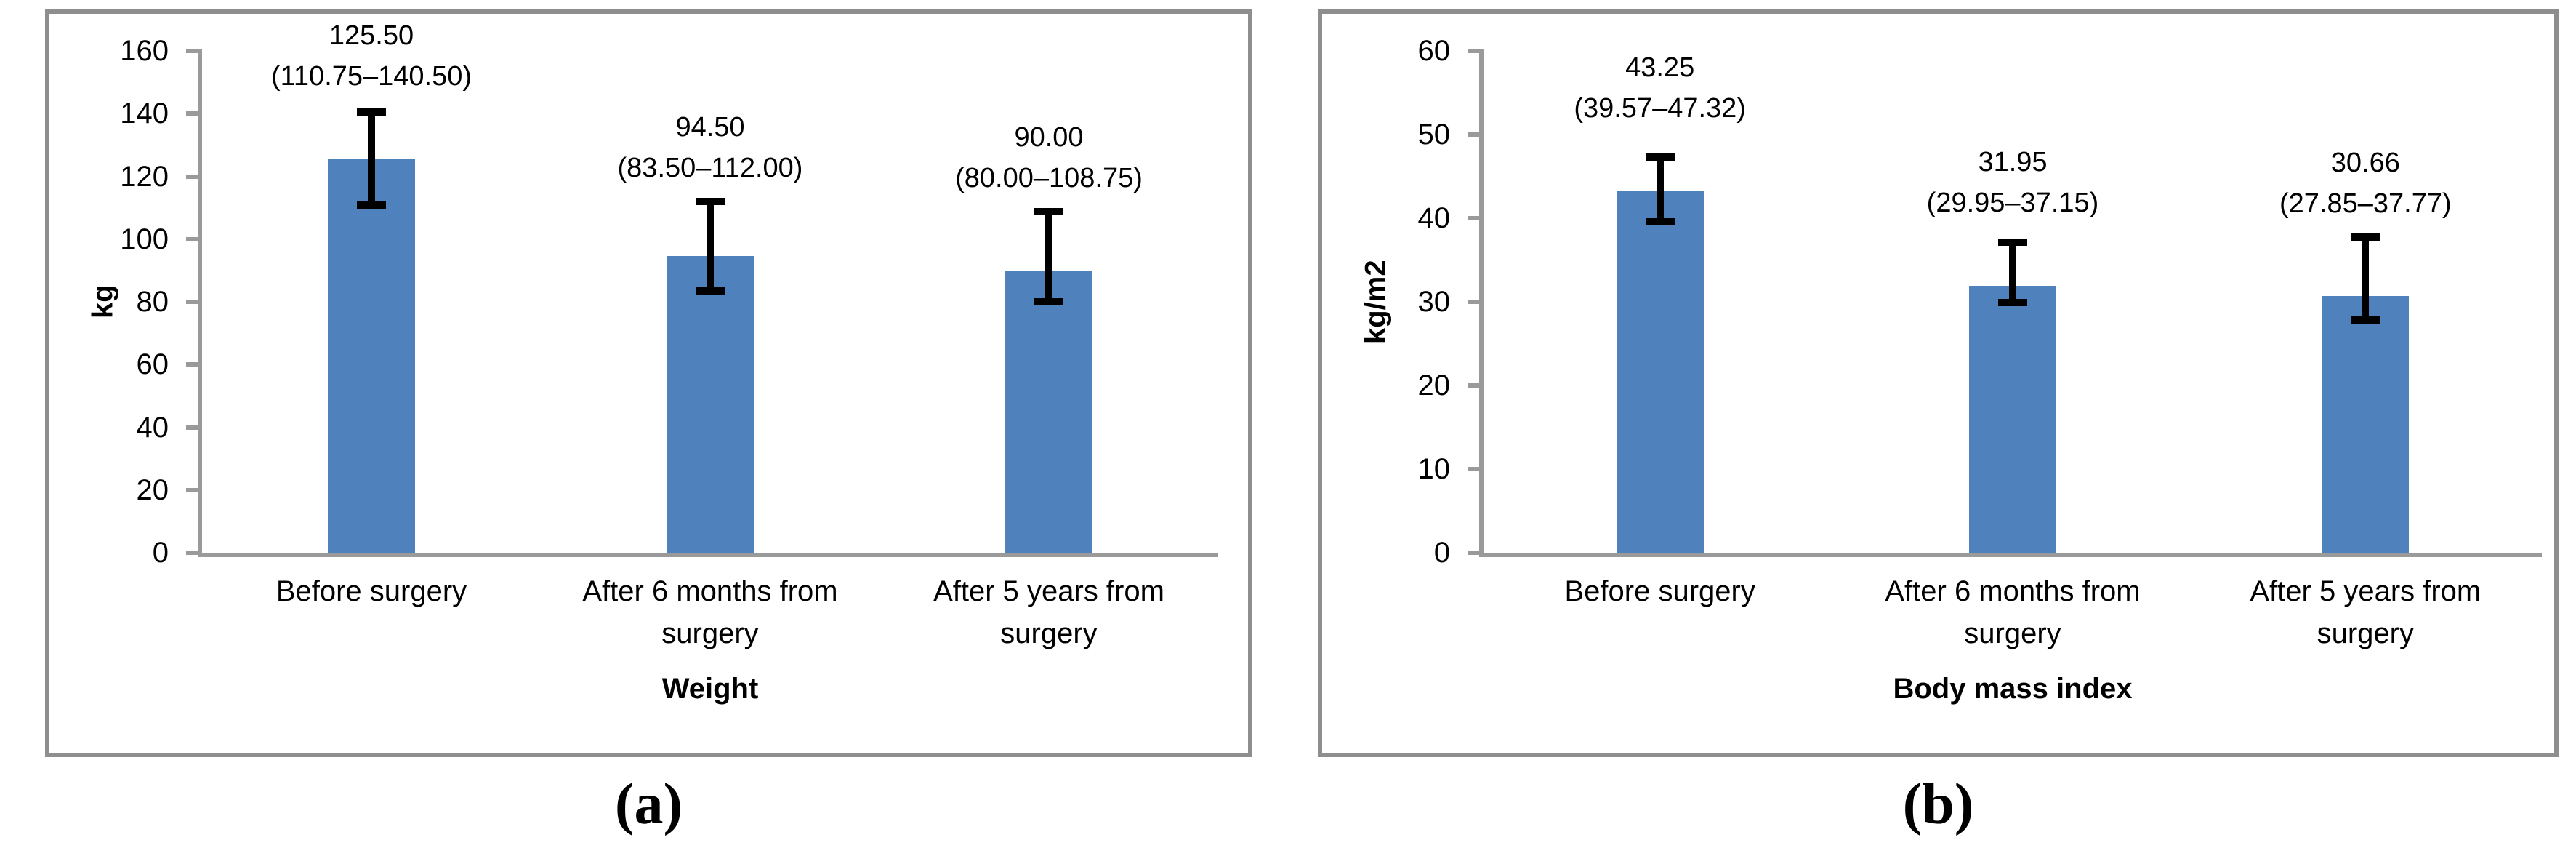 The image size is (2576, 848). I want to click on y-tick-label: 50, so click(1434, 135).